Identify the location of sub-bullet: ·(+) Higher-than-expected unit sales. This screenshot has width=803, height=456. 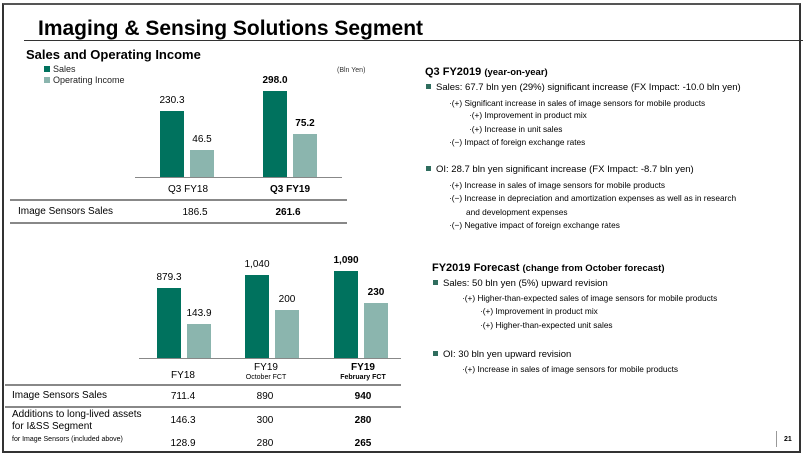
(546, 325).